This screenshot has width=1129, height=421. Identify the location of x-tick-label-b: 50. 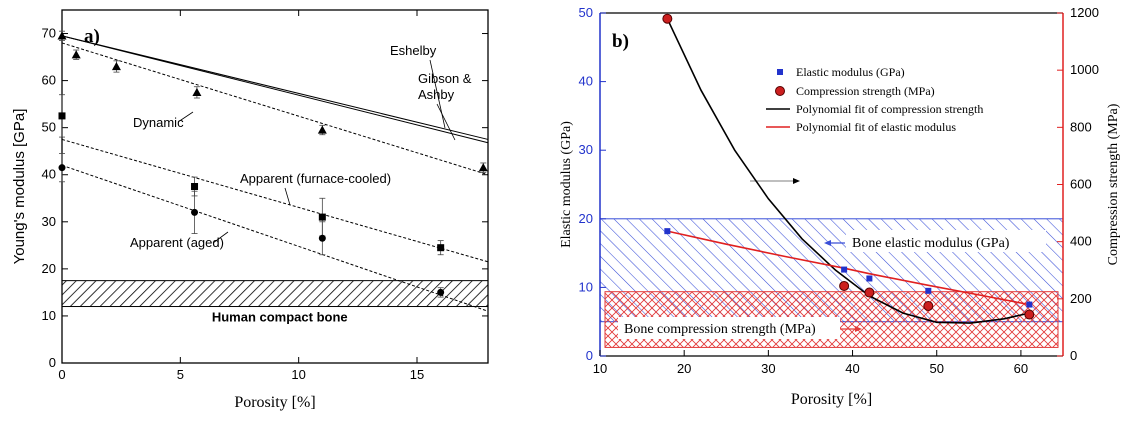
(936, 368).